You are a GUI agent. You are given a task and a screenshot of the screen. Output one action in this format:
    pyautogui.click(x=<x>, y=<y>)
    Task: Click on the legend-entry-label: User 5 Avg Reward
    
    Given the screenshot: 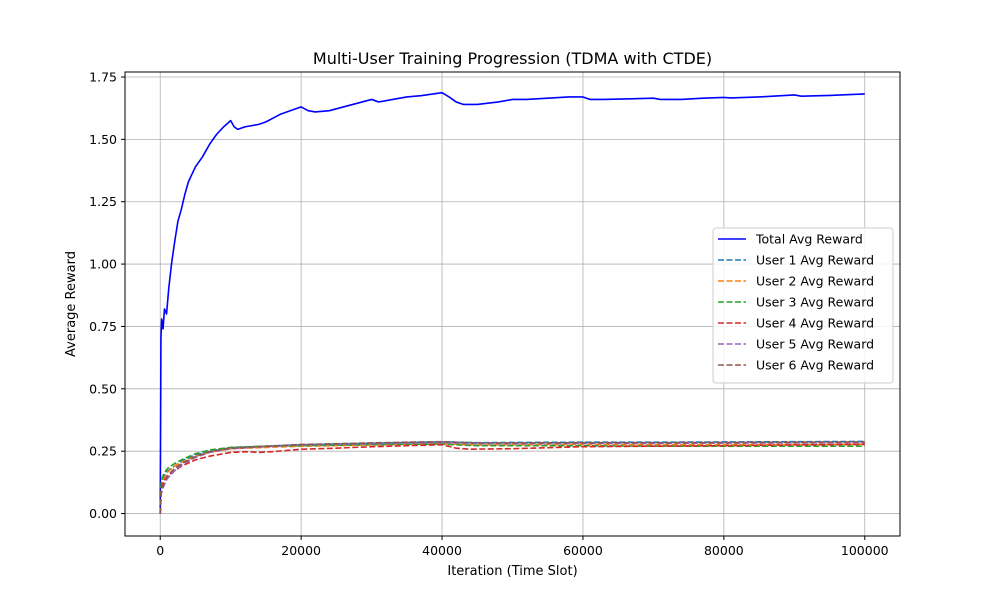 What is the action you would take?
    pyautogui.click(x=815, y=344)
    